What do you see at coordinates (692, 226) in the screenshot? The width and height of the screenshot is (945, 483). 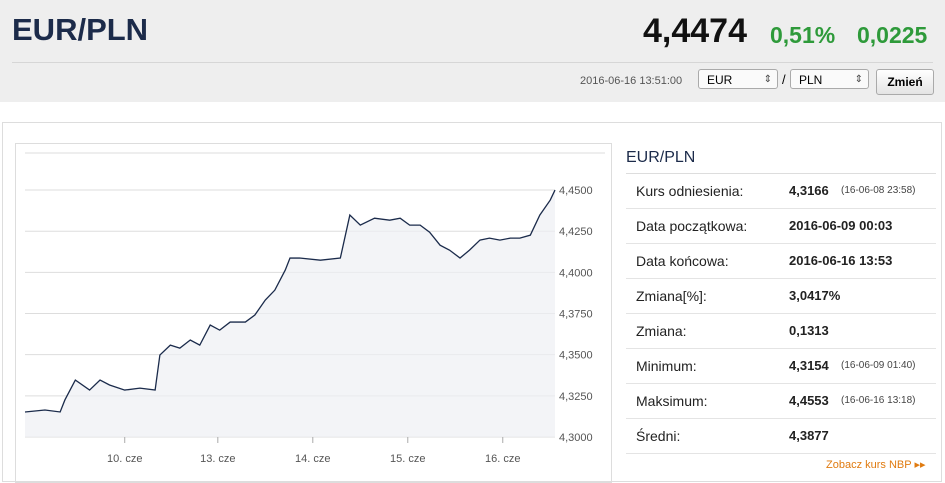 I see `stats-lab: Data początkowa:` at bounding box center [692, 226].